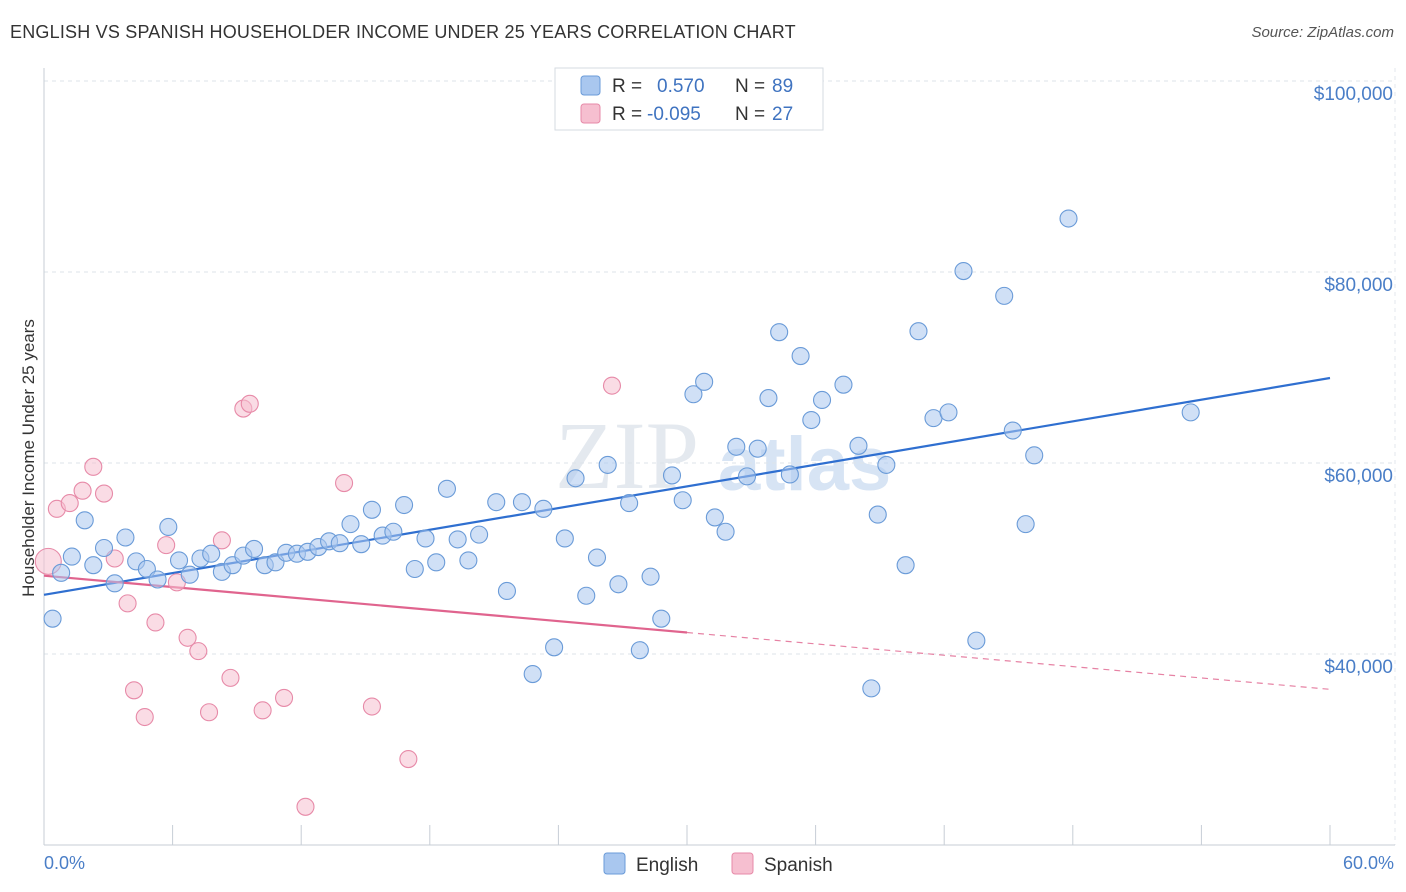 This screenshot has width=1406, height=892. What do you see at coordinates (627, 86) in the screenshot?
I see `english-r-label: R =` at bounding box center [627, 86].